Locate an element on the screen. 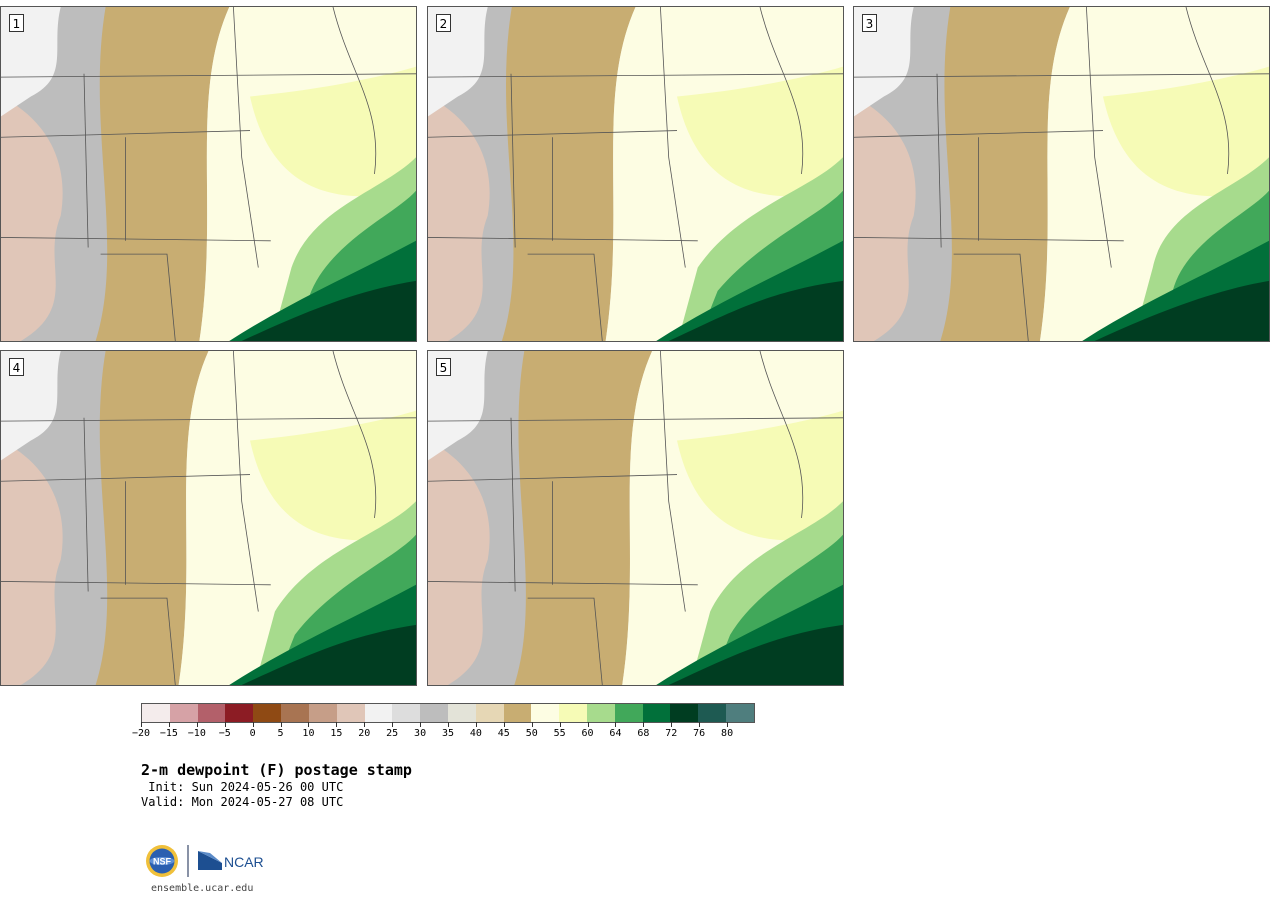 The image size is (1280, 901). stamp-panel-3: 3 is located at coordinates (1061, 174).